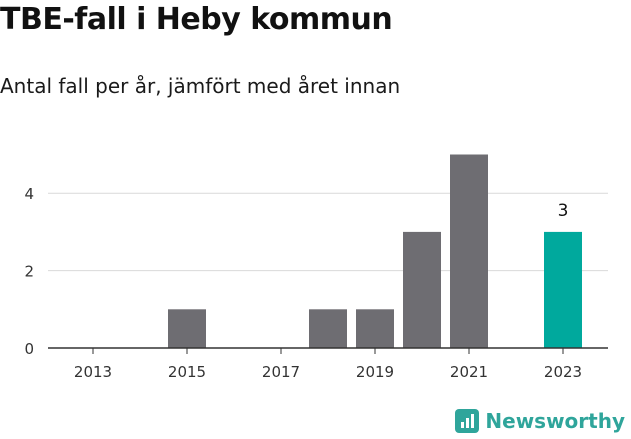  What do you see at coordinates (29, 272) in the screenshot?
I see `y-tick-label: 2` at bounding box center [29, 272].